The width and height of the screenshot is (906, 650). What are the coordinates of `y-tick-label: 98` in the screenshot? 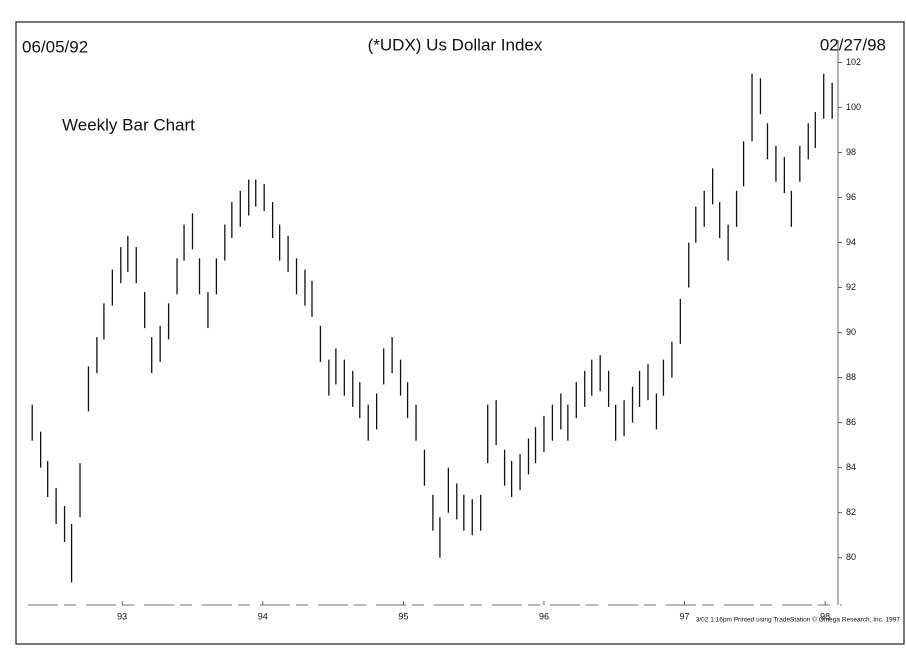 It's located at (851, 152).